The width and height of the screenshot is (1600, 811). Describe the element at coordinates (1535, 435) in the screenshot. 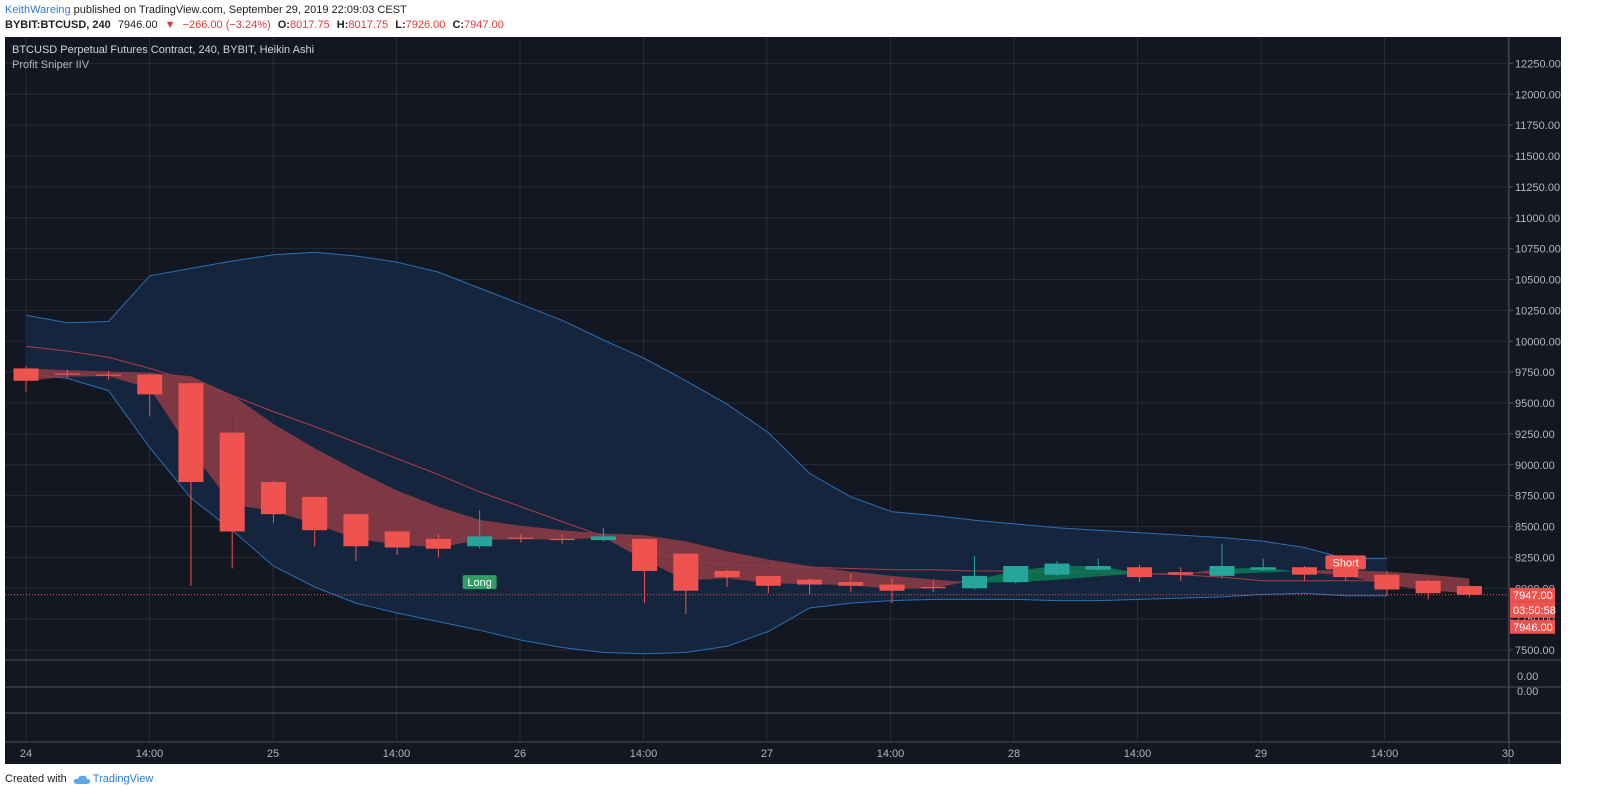

I see `price-tick-label: 9250.00` at that location.